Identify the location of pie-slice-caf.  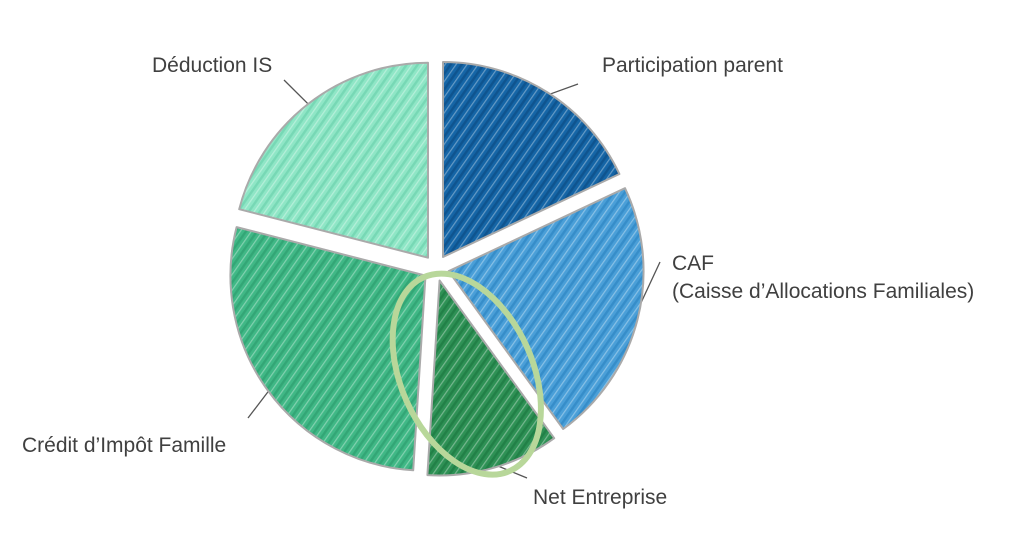
(546, 308).